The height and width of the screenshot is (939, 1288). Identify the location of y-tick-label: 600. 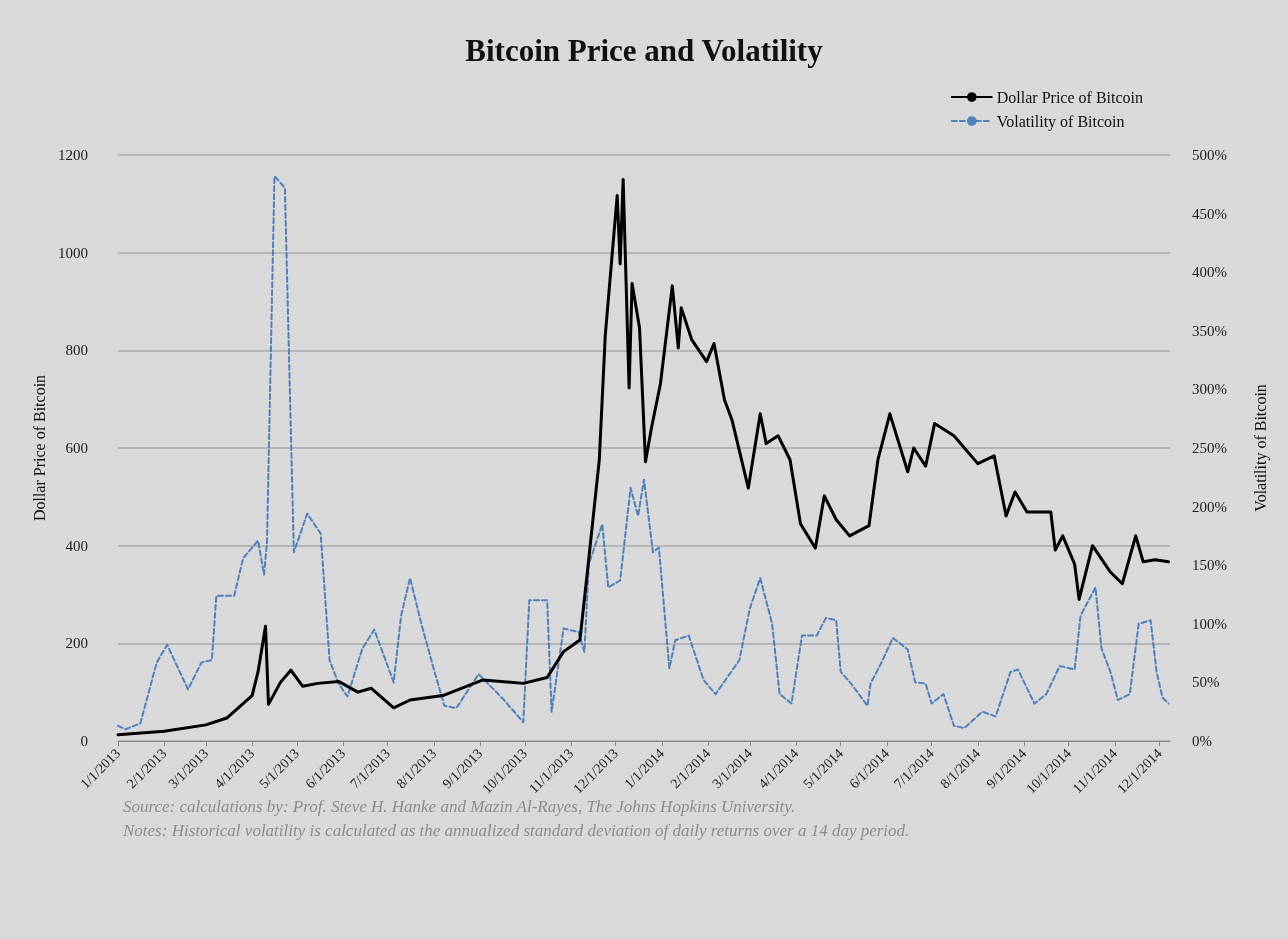
(76, 448).